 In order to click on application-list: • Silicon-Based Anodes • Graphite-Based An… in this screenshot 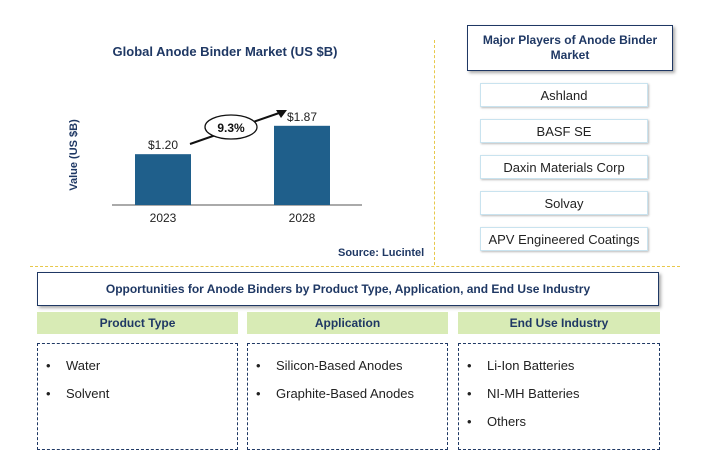, I will do `click(347, 396)`.